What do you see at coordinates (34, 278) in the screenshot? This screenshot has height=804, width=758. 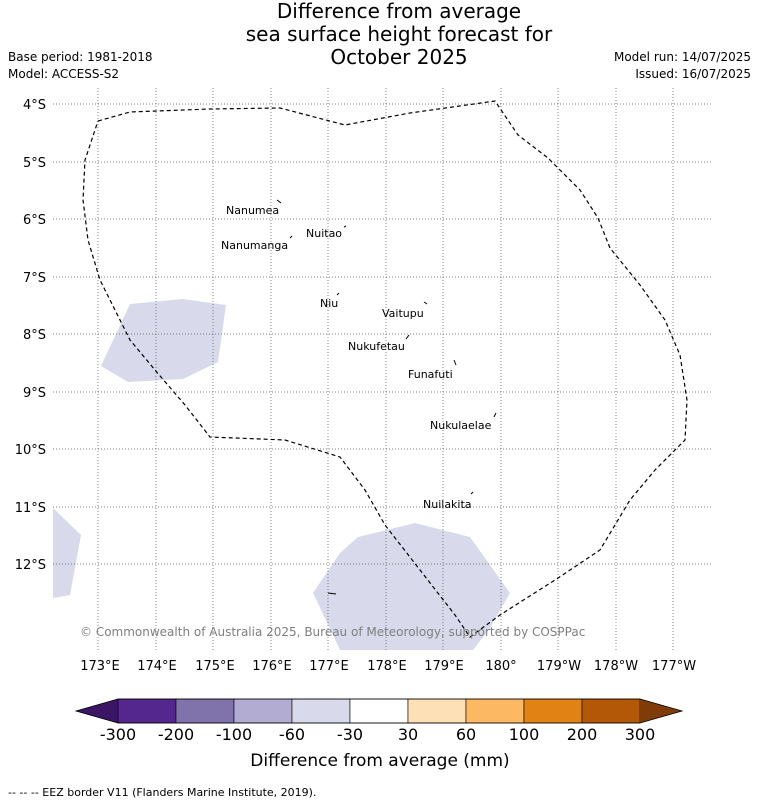 I see `lat-label: 7°S` at bounding box center [34, 278].